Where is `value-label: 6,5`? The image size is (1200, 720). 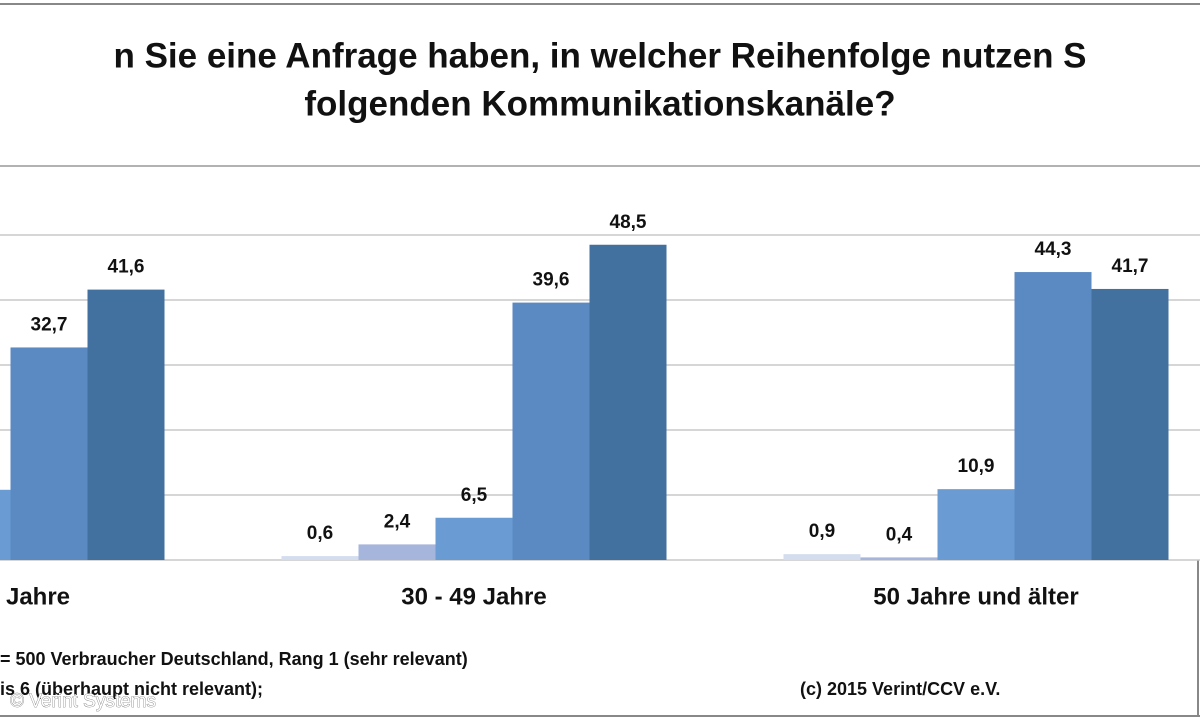
value-label: 6,5 is located at coordinates (474, 495).